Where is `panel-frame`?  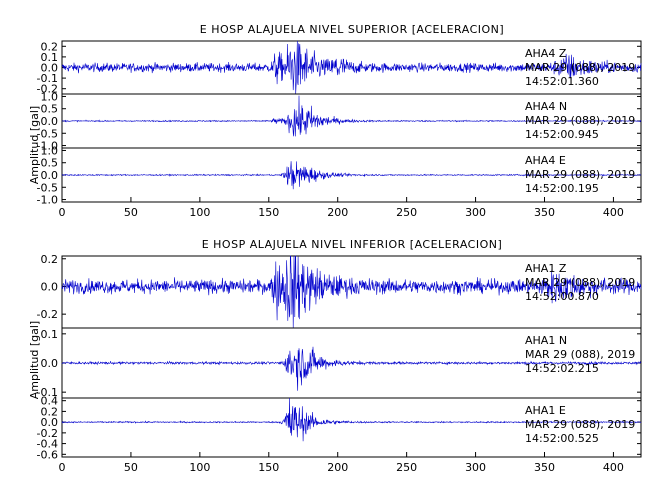
panel-frame is located at coordinates (351, 427).